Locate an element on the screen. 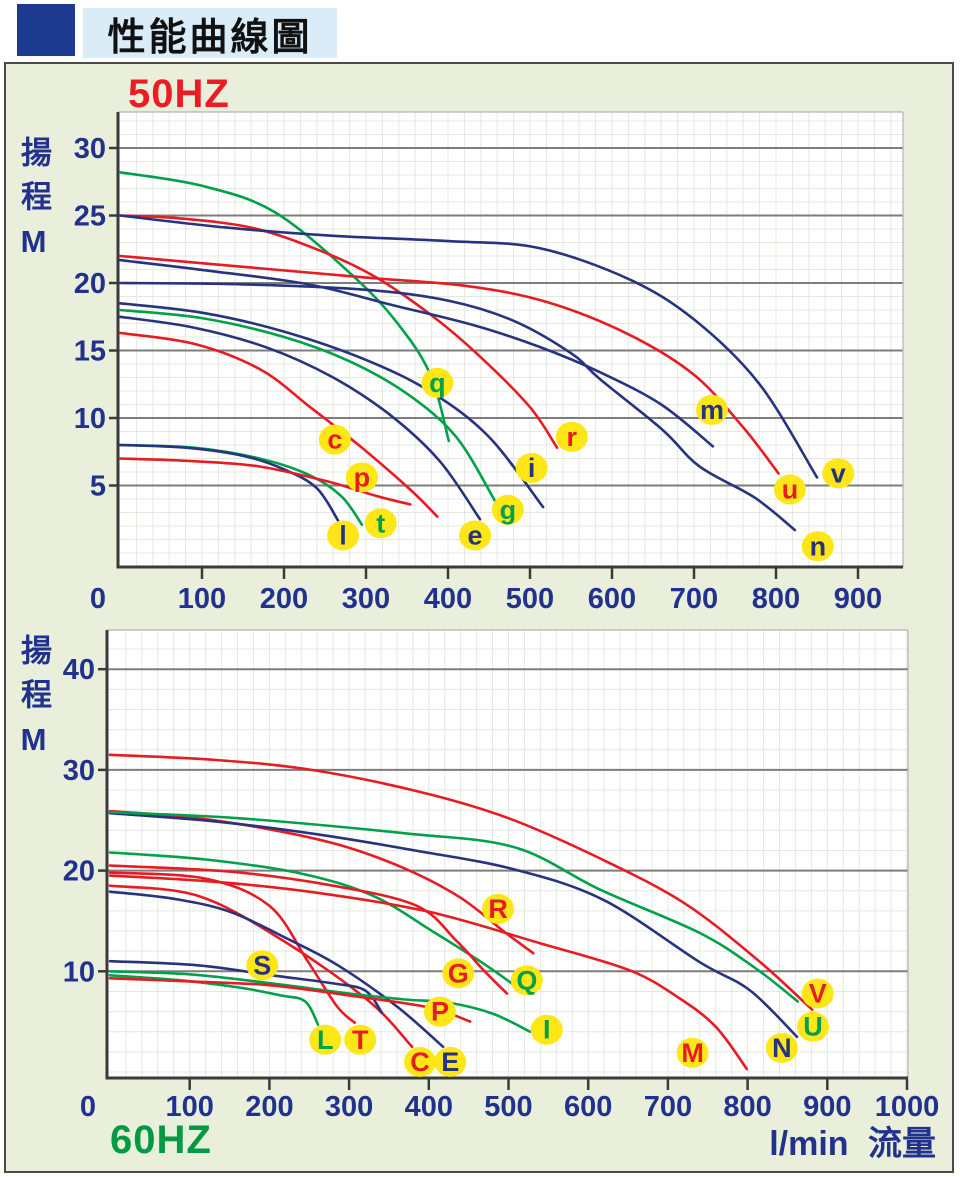 Image resolution: width=960 pixels, height=1177 pixels. y-axis-label-bottom: 揚程M is located at coordinates (33, 702).